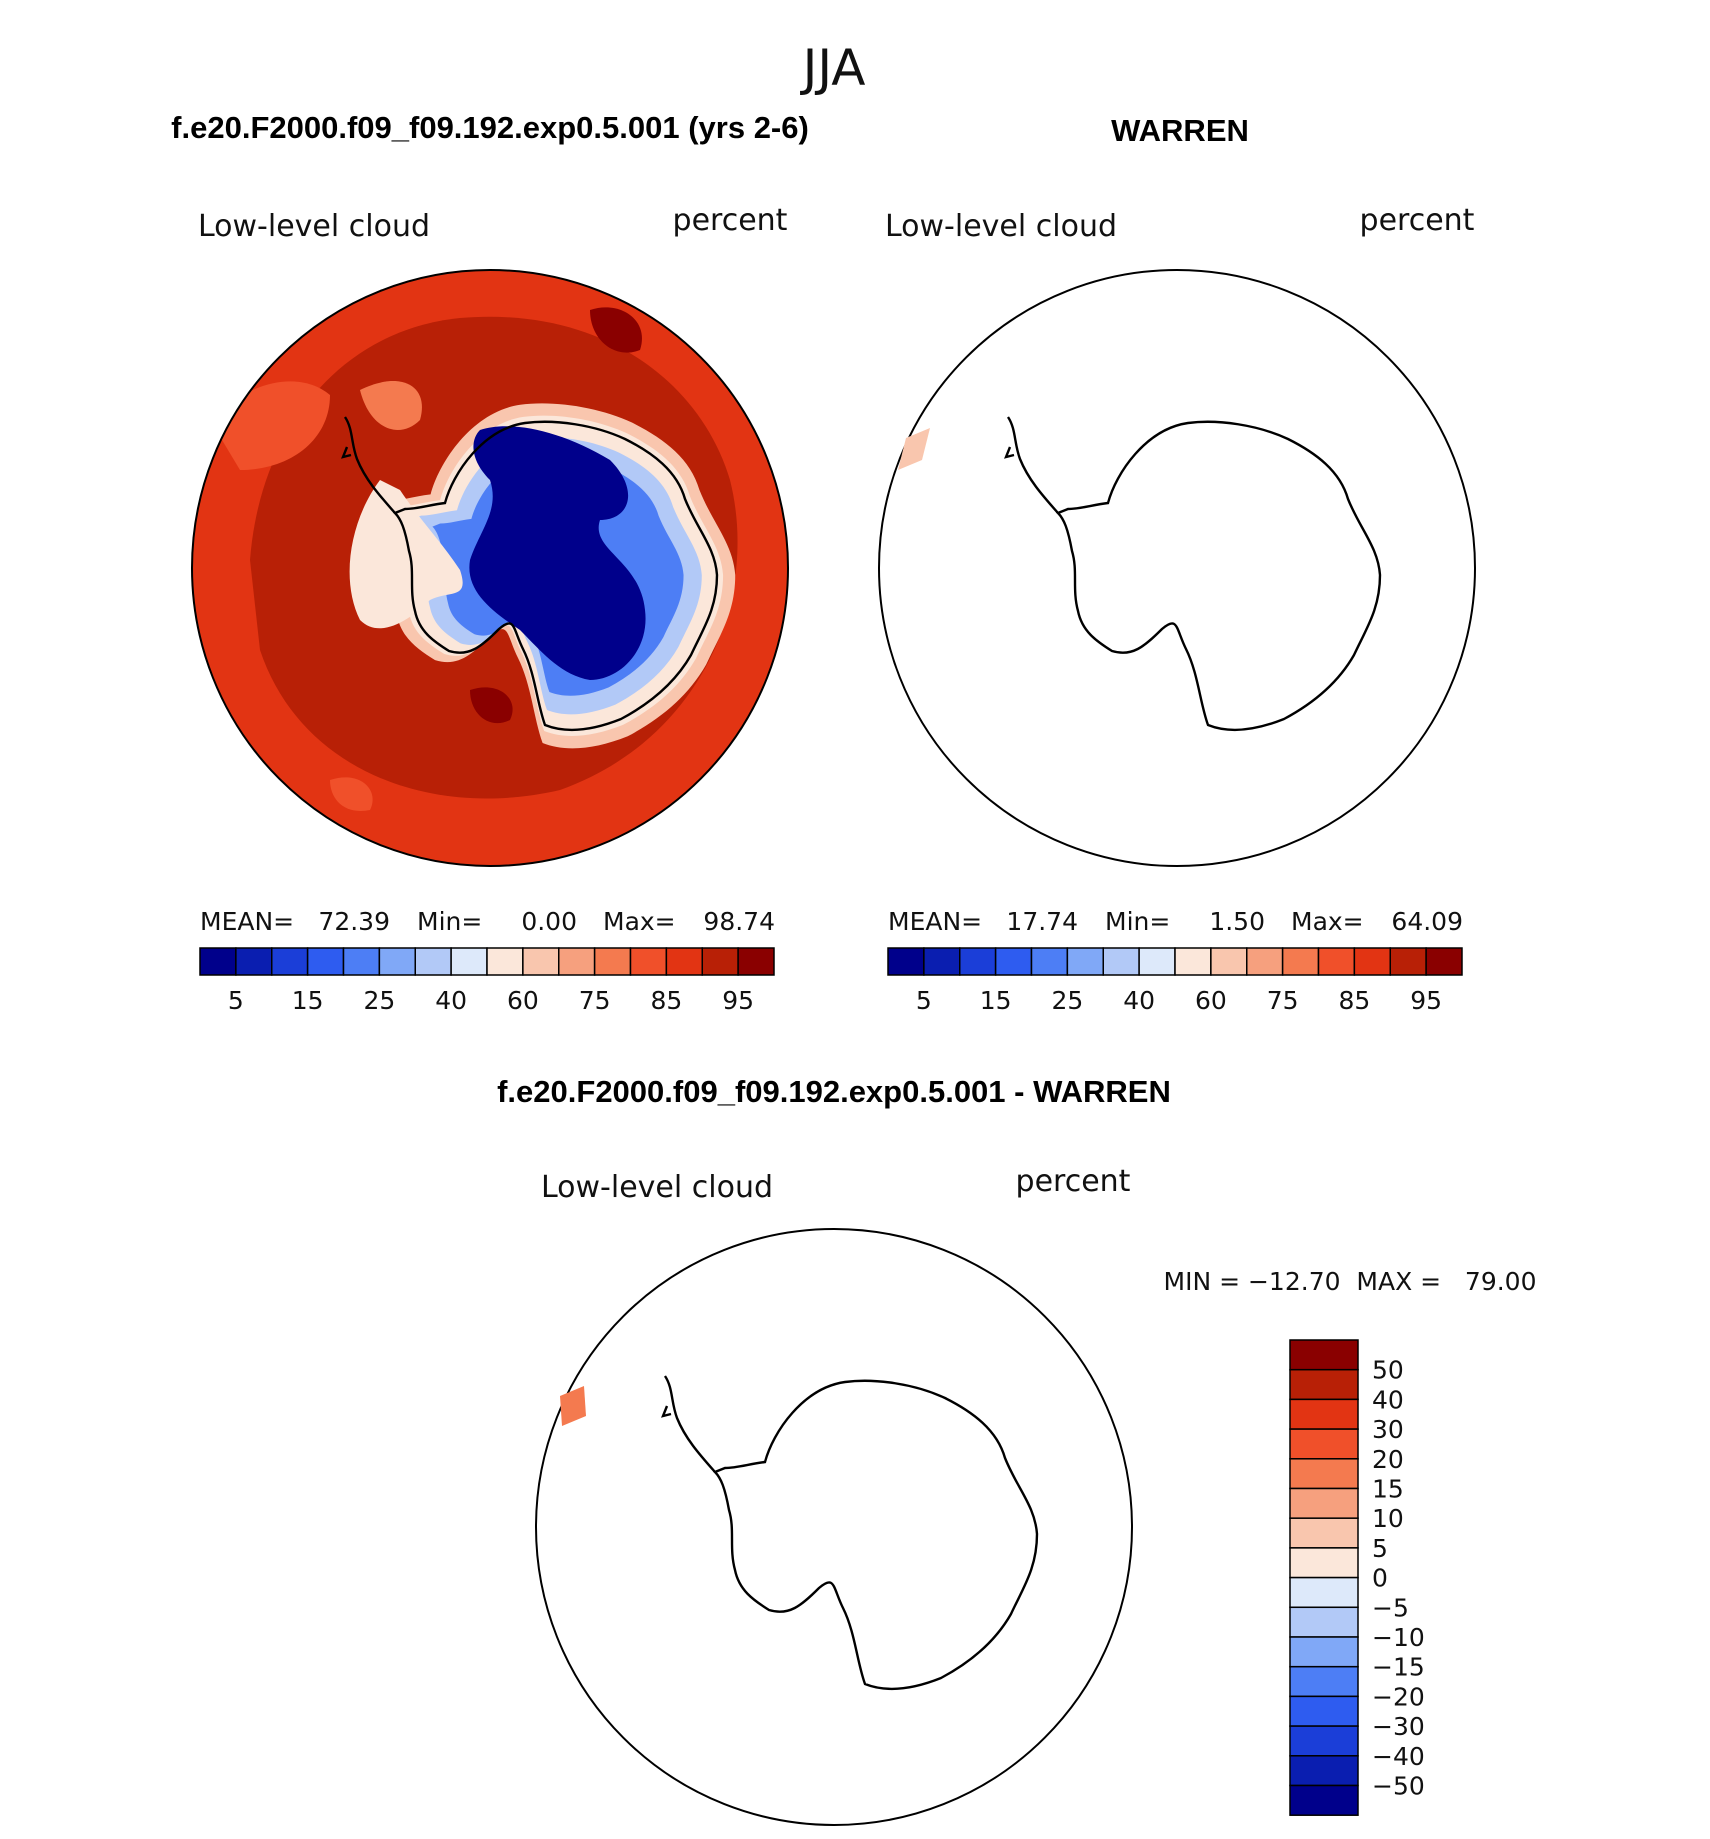 Image resolution: width=1710 pixels, height=1839 pixels. Describe the element at coordinates (833, 68) in the screenshot. I see `figure-title: JJA` at that location.